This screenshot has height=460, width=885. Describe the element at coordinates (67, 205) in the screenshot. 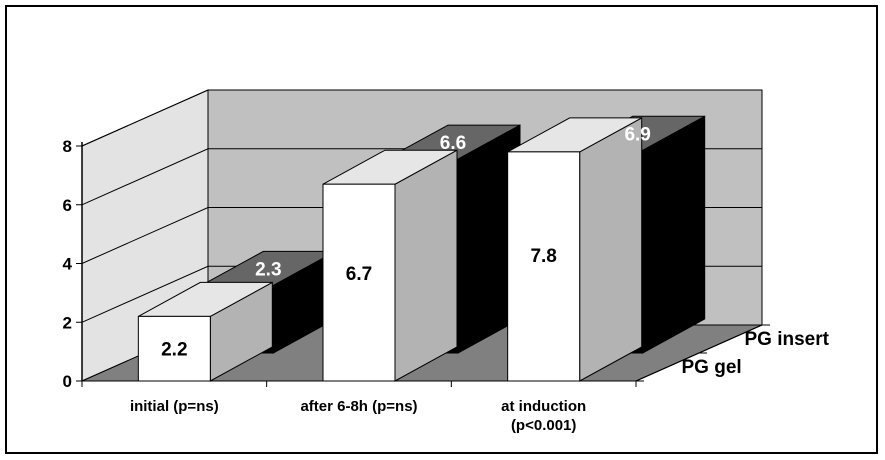

I see `y-tick-label: 6` at that location.